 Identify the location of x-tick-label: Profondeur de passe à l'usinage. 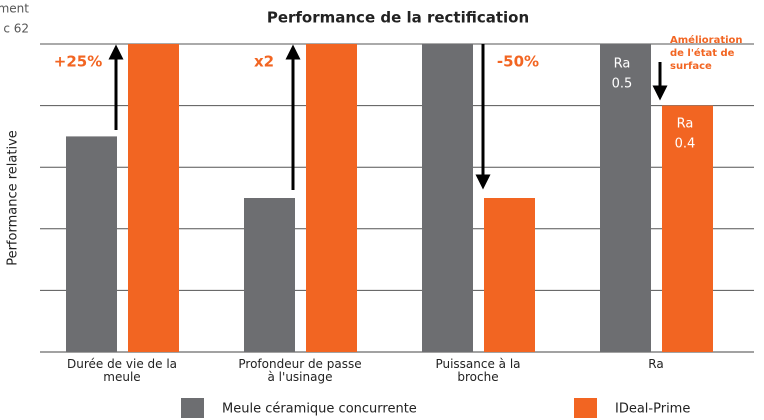
(300, 370).